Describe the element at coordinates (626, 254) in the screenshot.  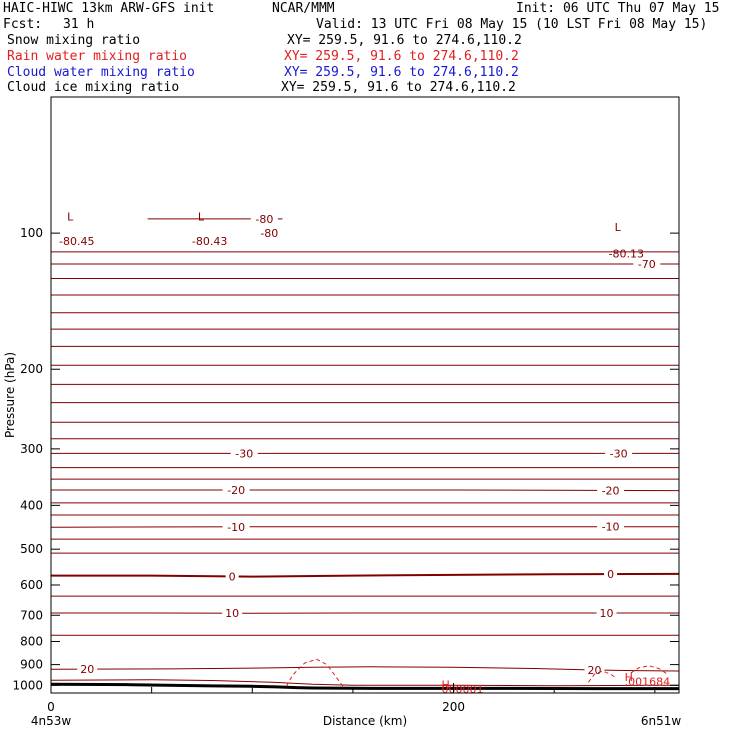
I see `extremum-label: -80.13` at that location.